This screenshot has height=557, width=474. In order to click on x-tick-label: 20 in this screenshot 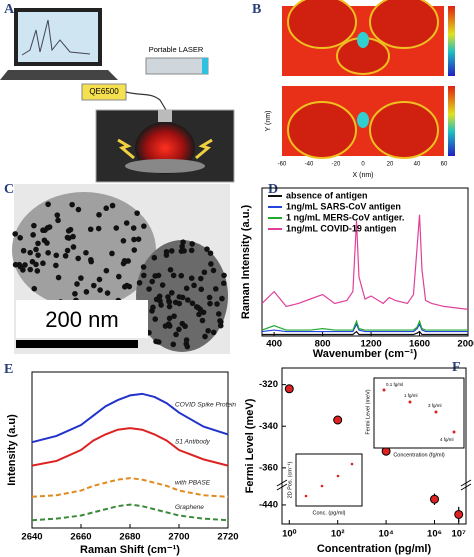, I will do `click(390, 165)`.